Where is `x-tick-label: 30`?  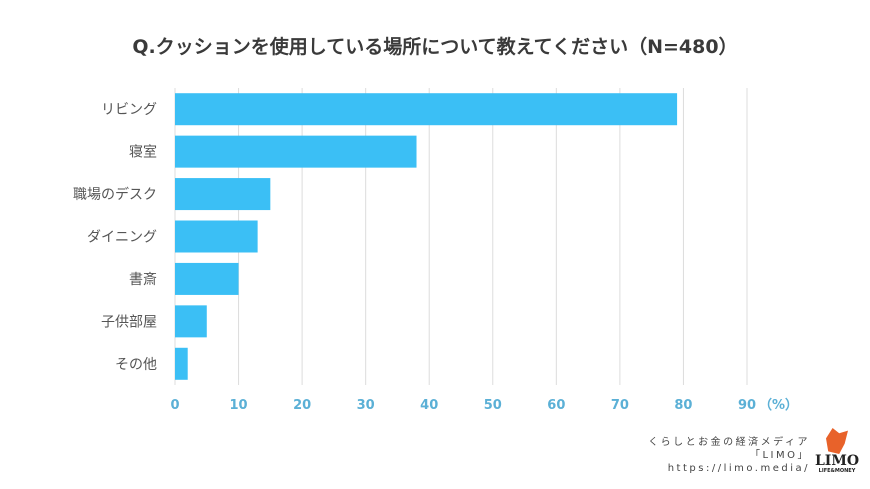 x-tick-label: 30 is located at coordinates (366, 405).